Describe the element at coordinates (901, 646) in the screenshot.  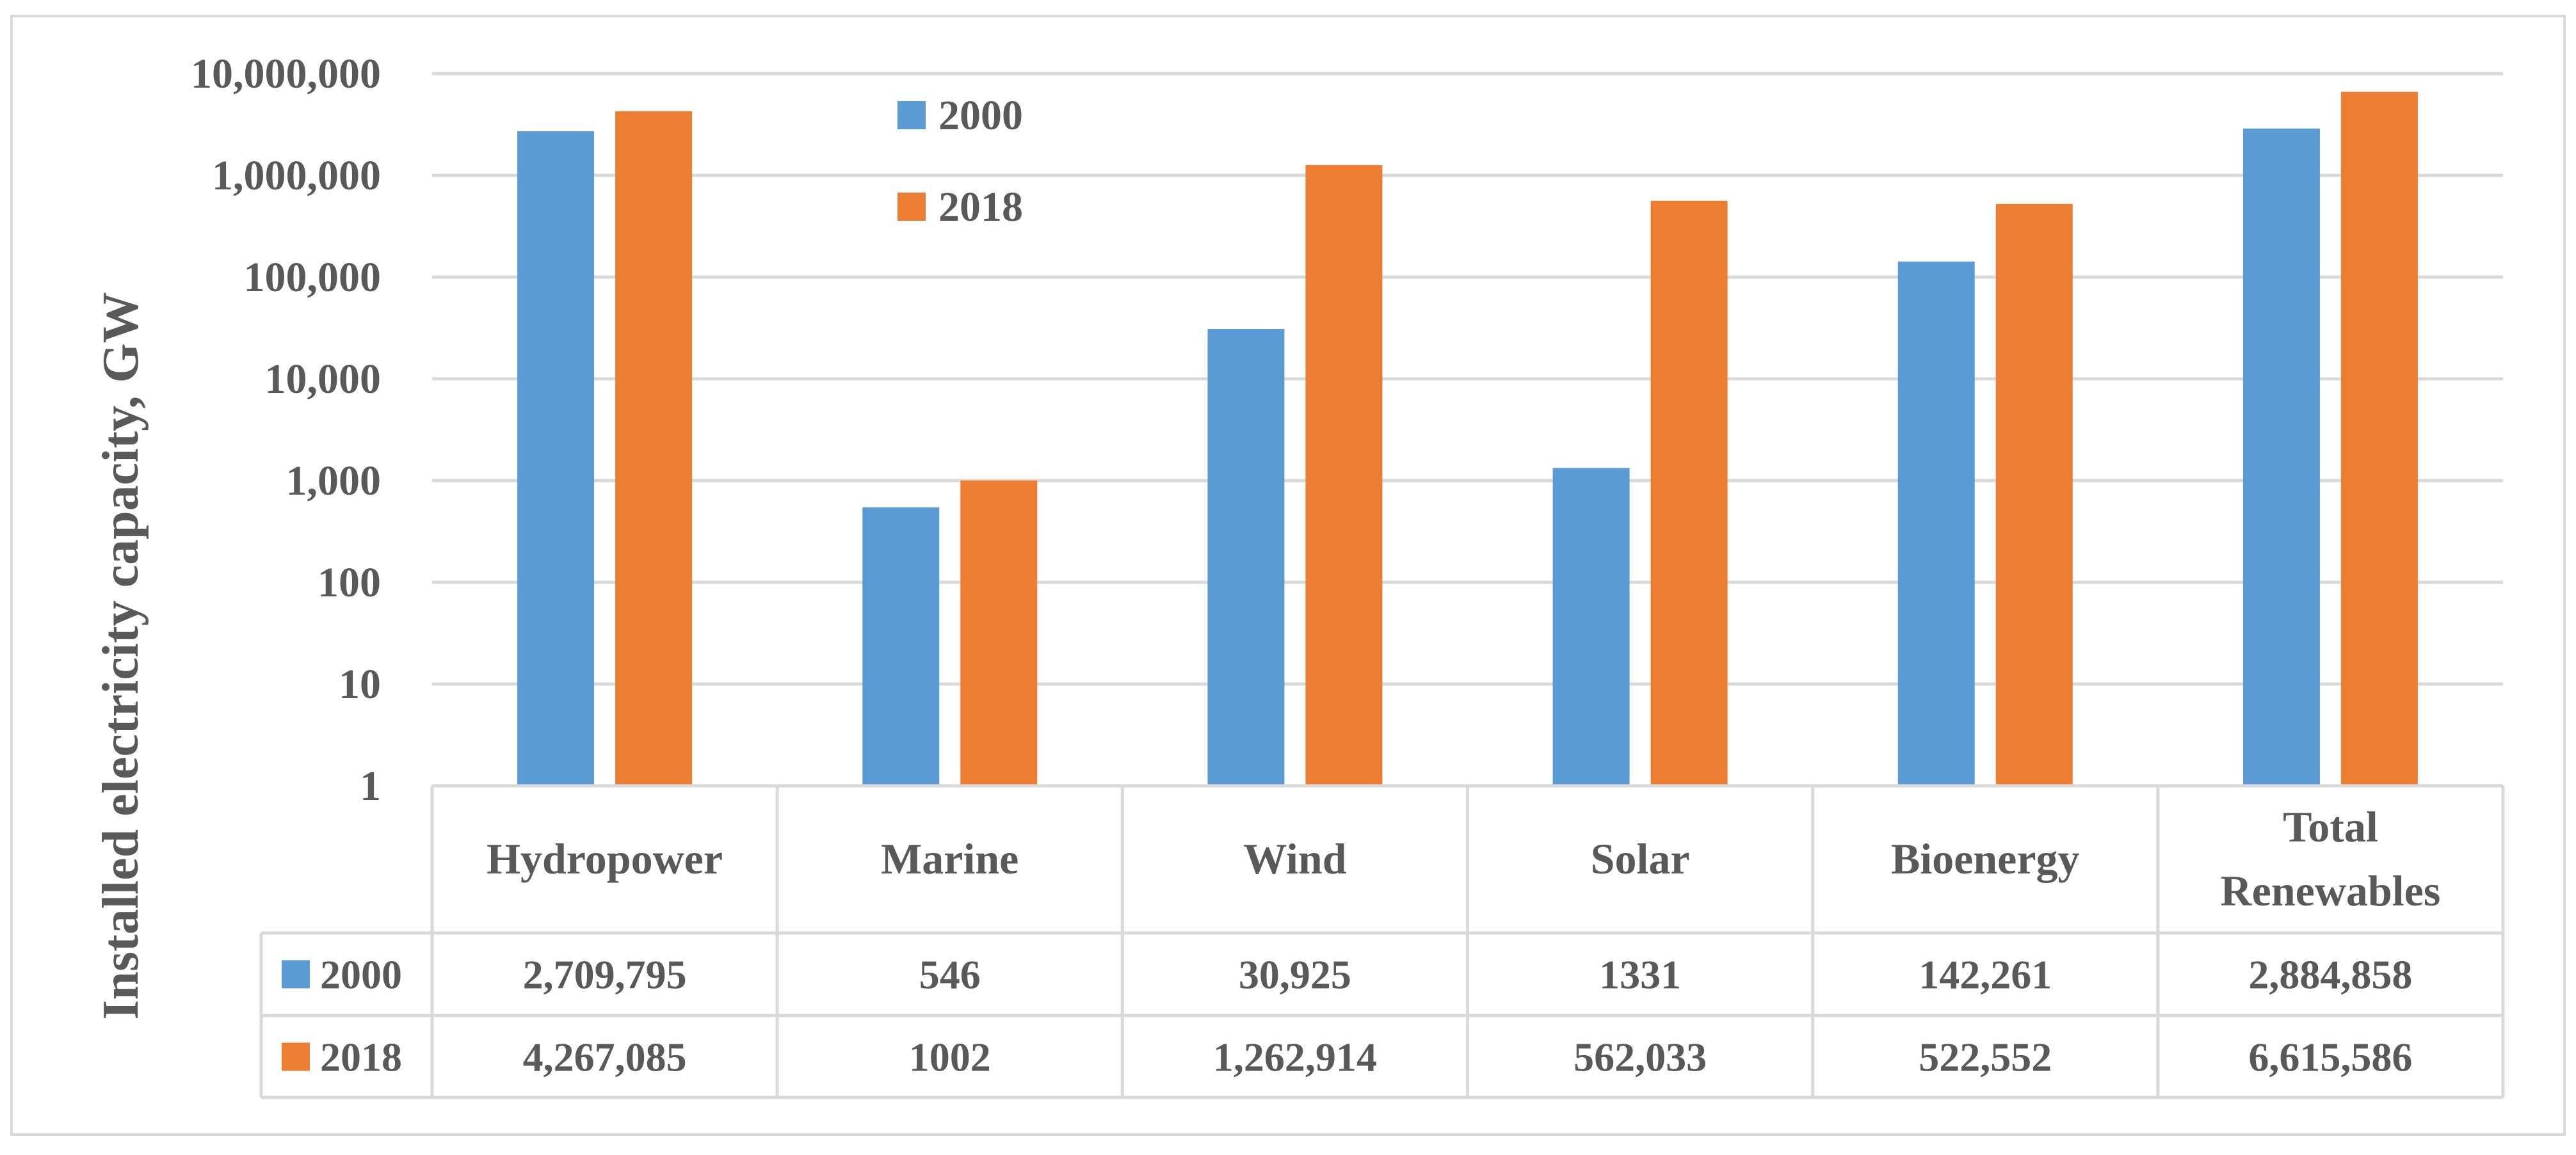
I see `bar-2000-marine` at that location.